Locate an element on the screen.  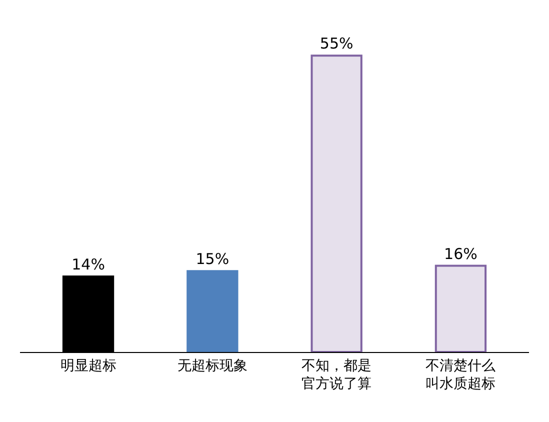
x-tick-label: 明显超标 is located at coordinates (88, 366).